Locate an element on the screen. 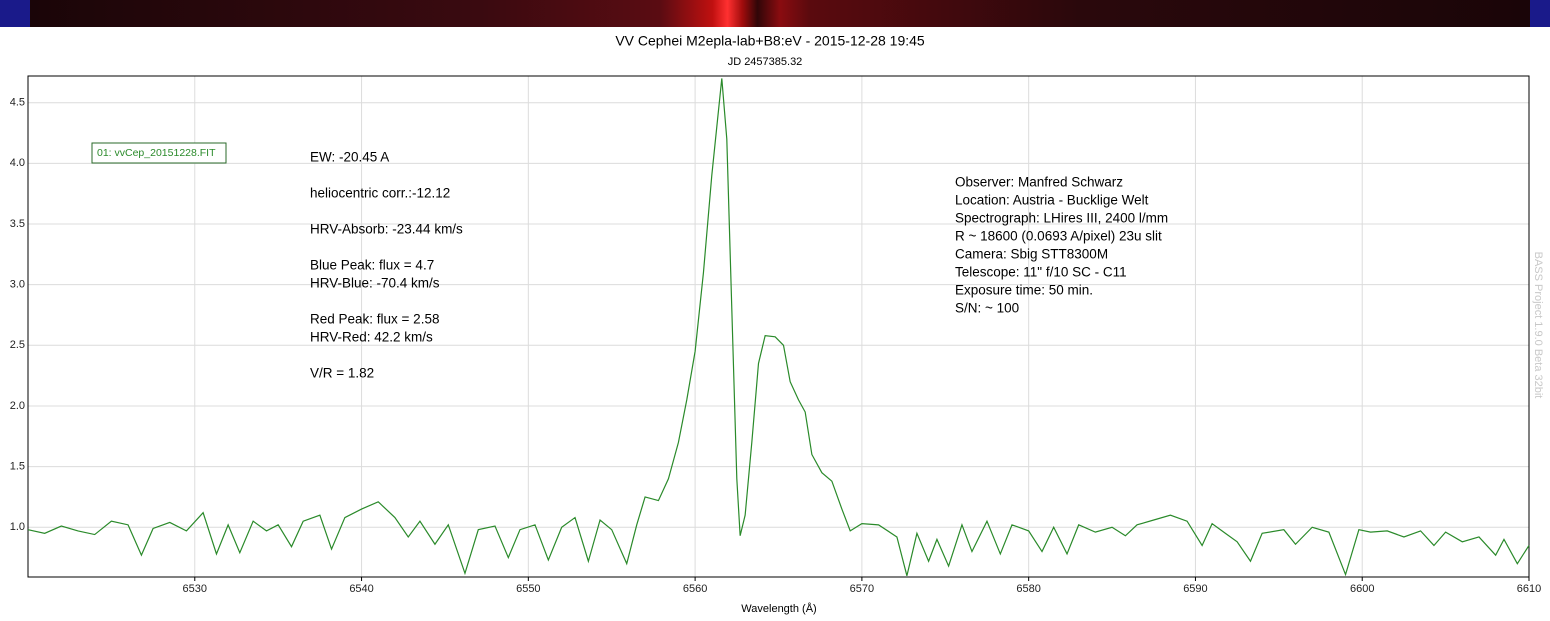 The image size is (1550, 621). annotation: Exposure time: 50 min. is located at coordinates (1024, 290).